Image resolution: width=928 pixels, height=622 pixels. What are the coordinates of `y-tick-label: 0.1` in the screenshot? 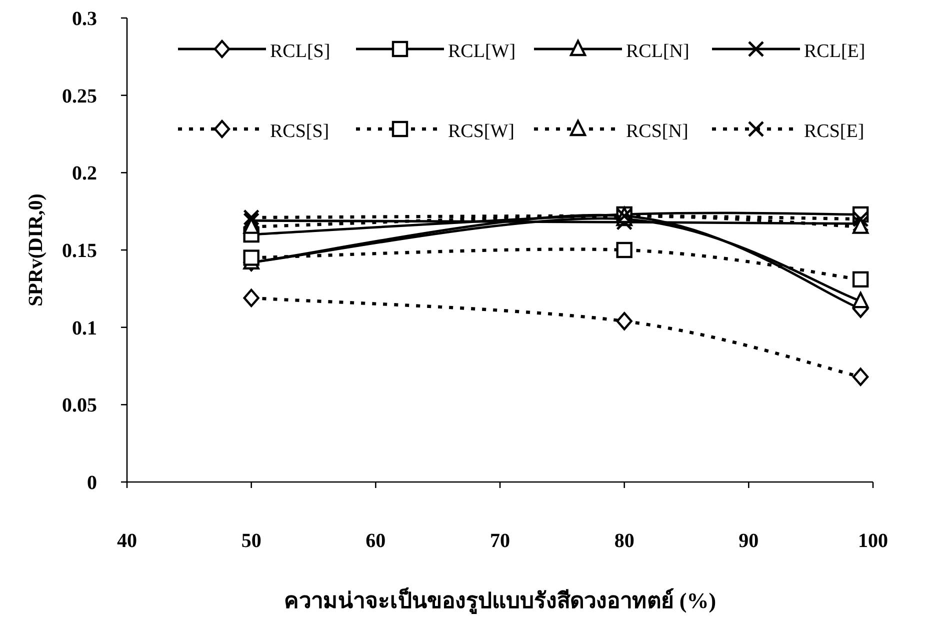 It's located at (84, 328).